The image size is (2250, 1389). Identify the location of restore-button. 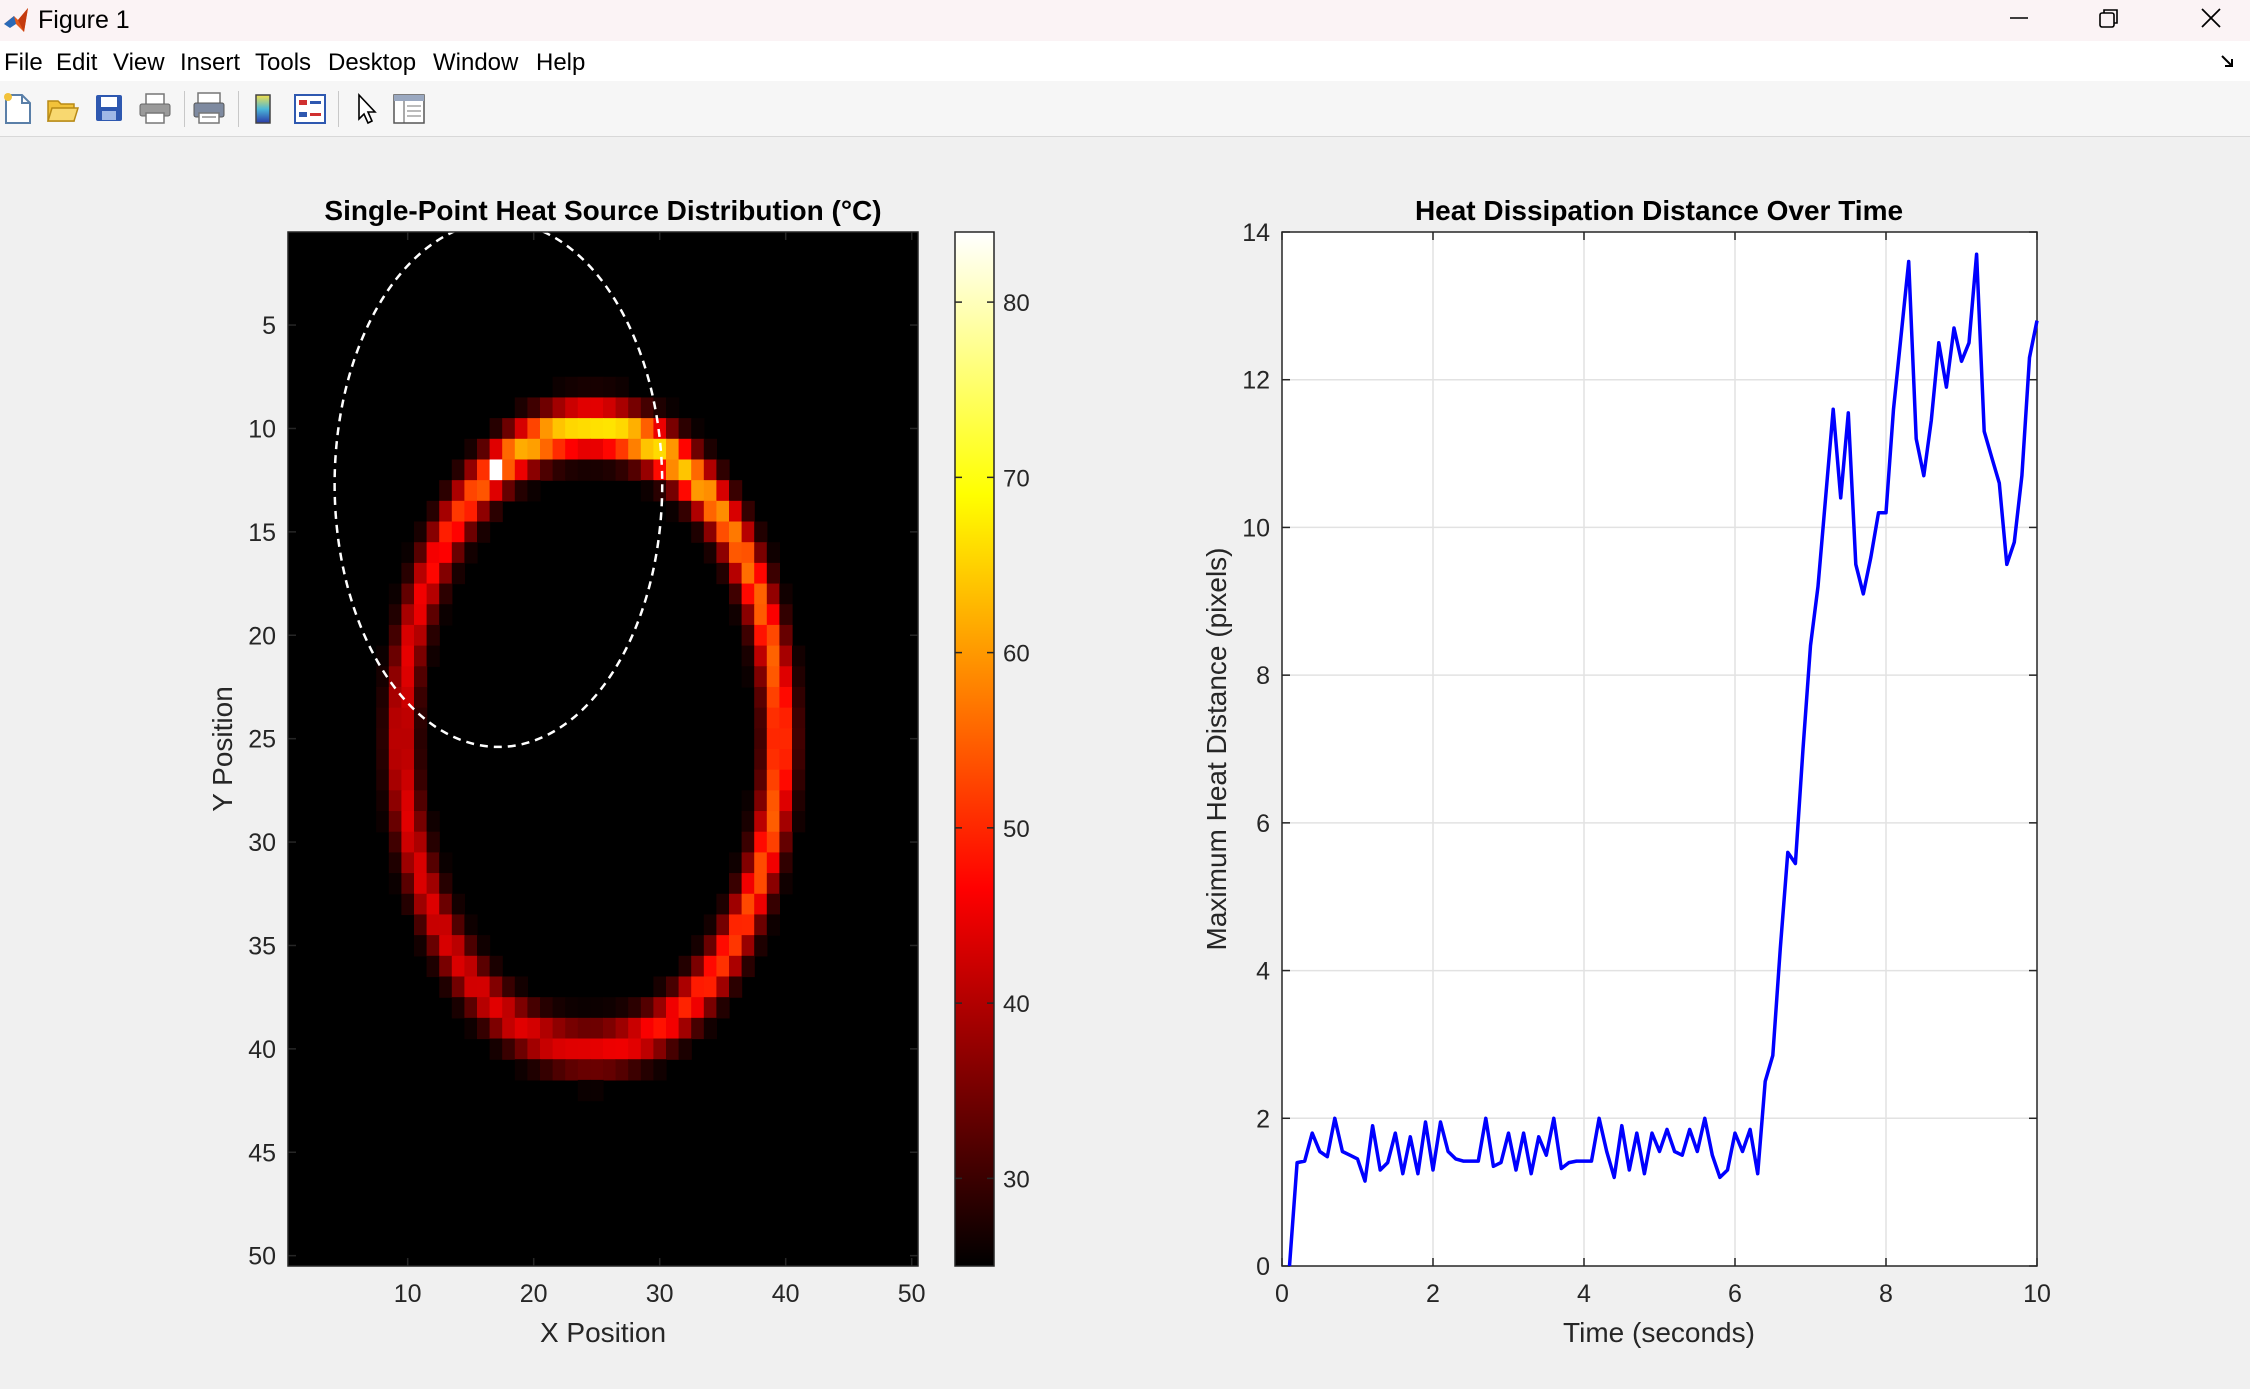
(2109, 20).